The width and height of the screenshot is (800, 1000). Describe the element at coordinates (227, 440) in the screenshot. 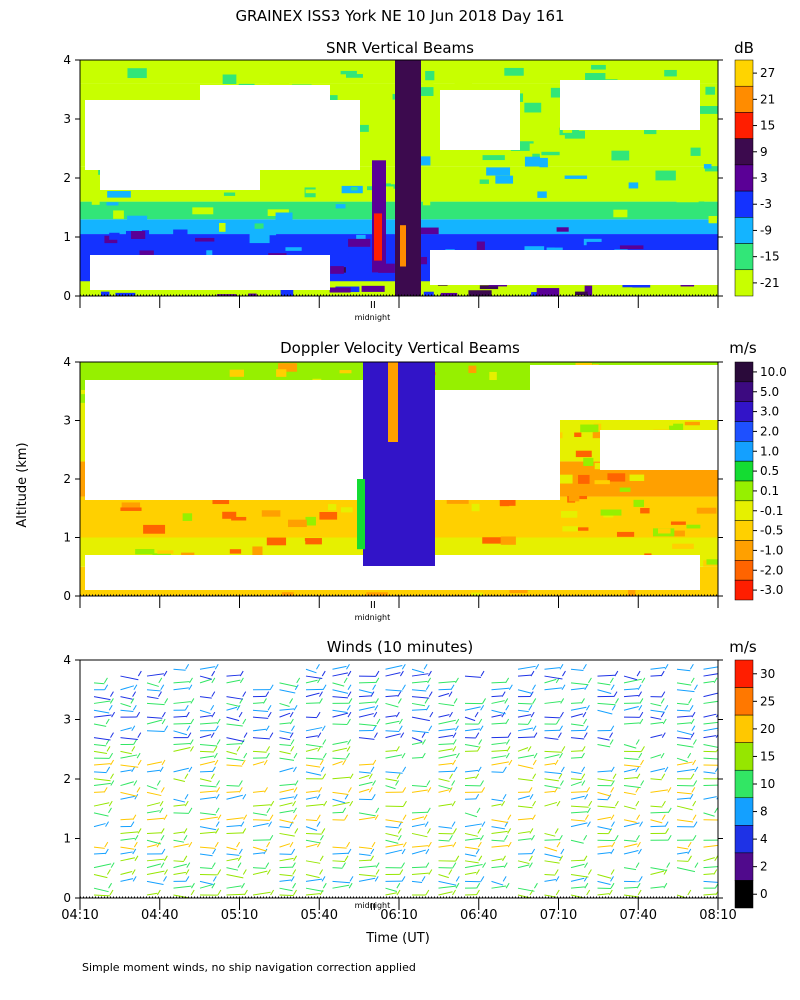

I see `doppler-gap` at that location.